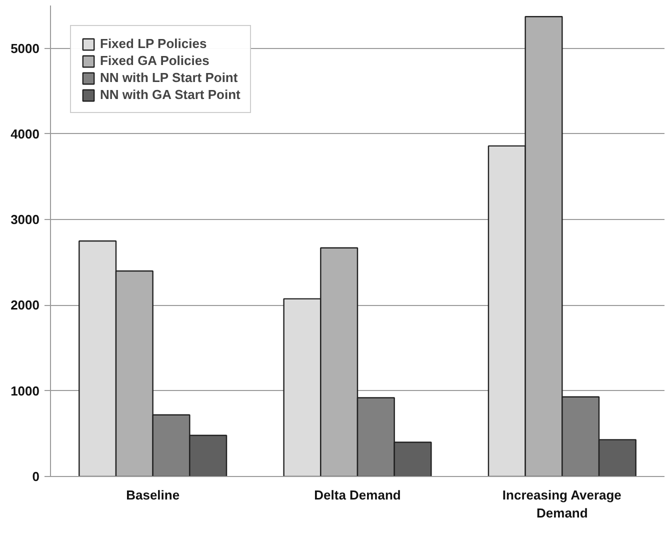  What do you see at coordinates (357, 495) in the screenshot?
I see `x-tick-label: Delta Demand` at bounding box center [357, 495].